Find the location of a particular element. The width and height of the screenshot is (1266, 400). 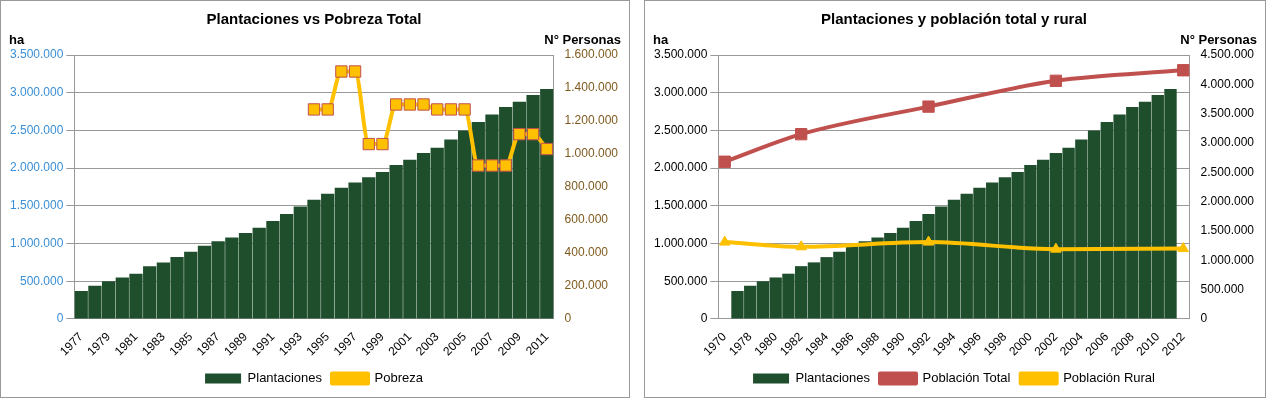

legend-label: Población Rural is located at coordinates (1109, 378).